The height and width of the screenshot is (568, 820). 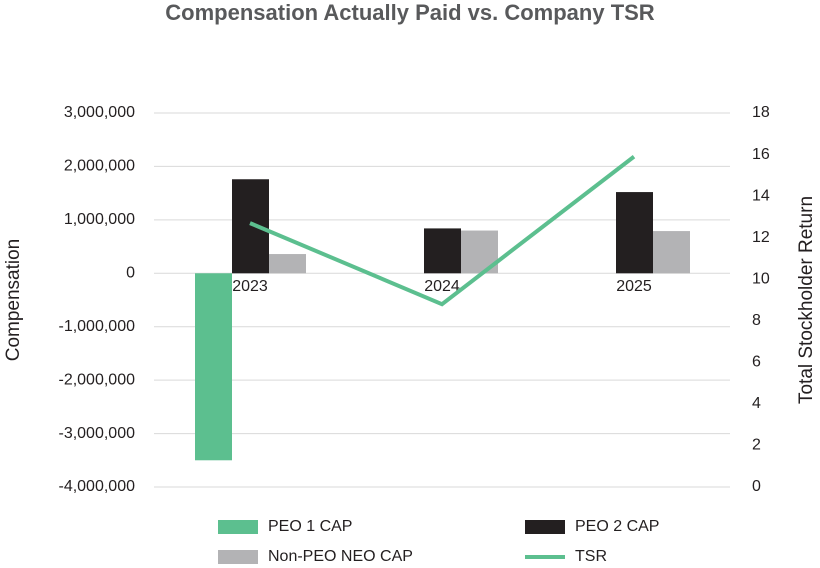 What do you see at coordinates (761, 112) in the screenshot?
I see `y2-tick-label: 18` at bounding box center [761, 112].